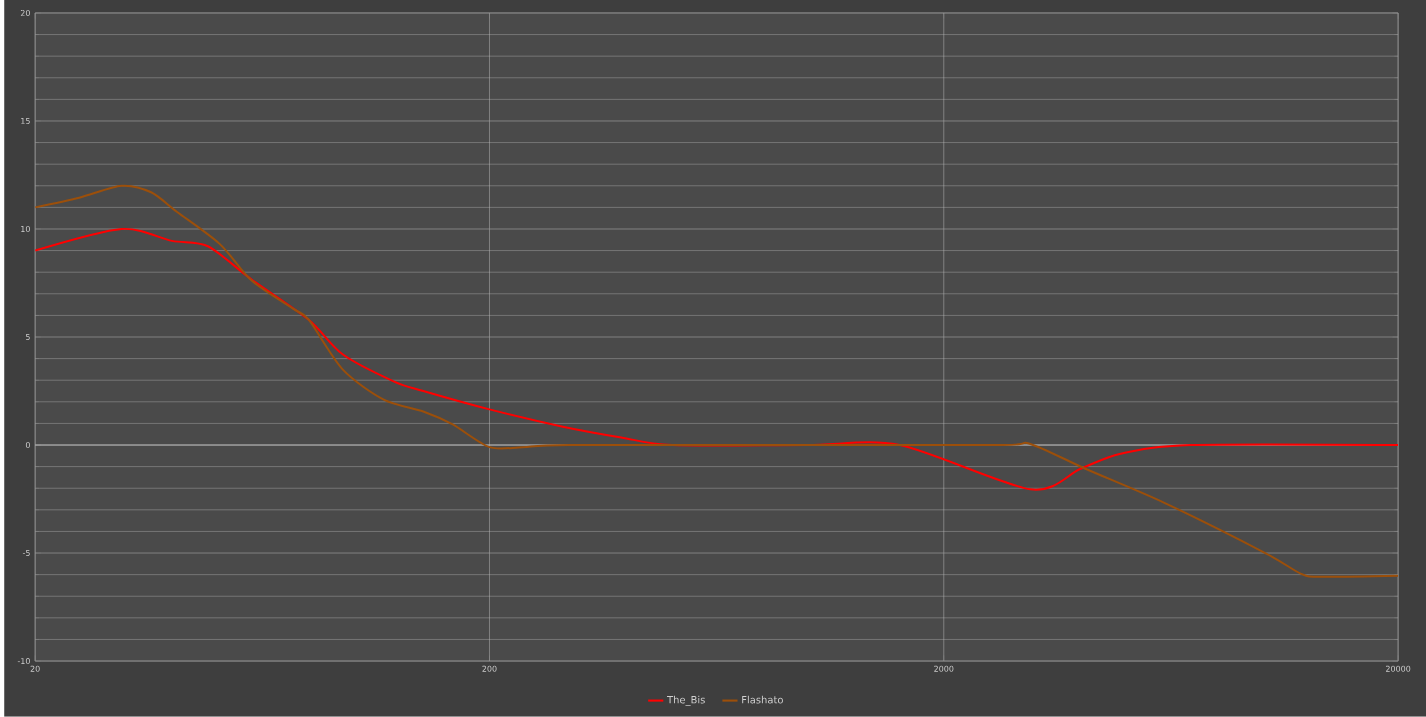 The height and width of the screenshot is (717, 1426). What do you see at coordinates (686, 700) in the screenshot?
I see `legend-label: The_Bis` at bounding box center [686, 700].